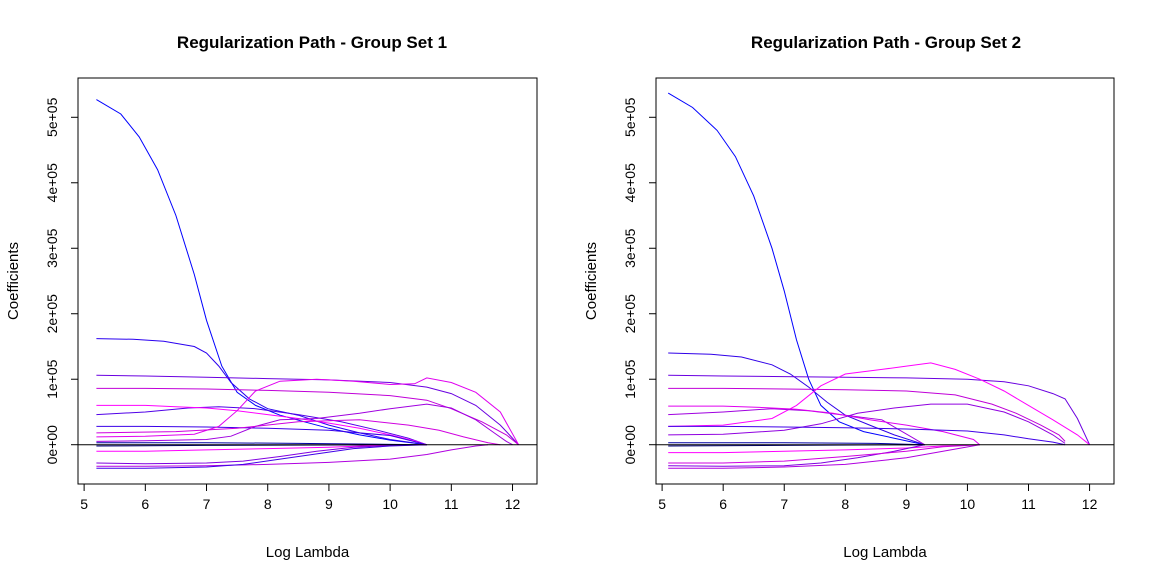 This screenshot has height=582, width=1155. Describe the element at coordinates (886, 42) in the screenshot. I see `chart-title: Regularization Path - Group Set 2` at that location.